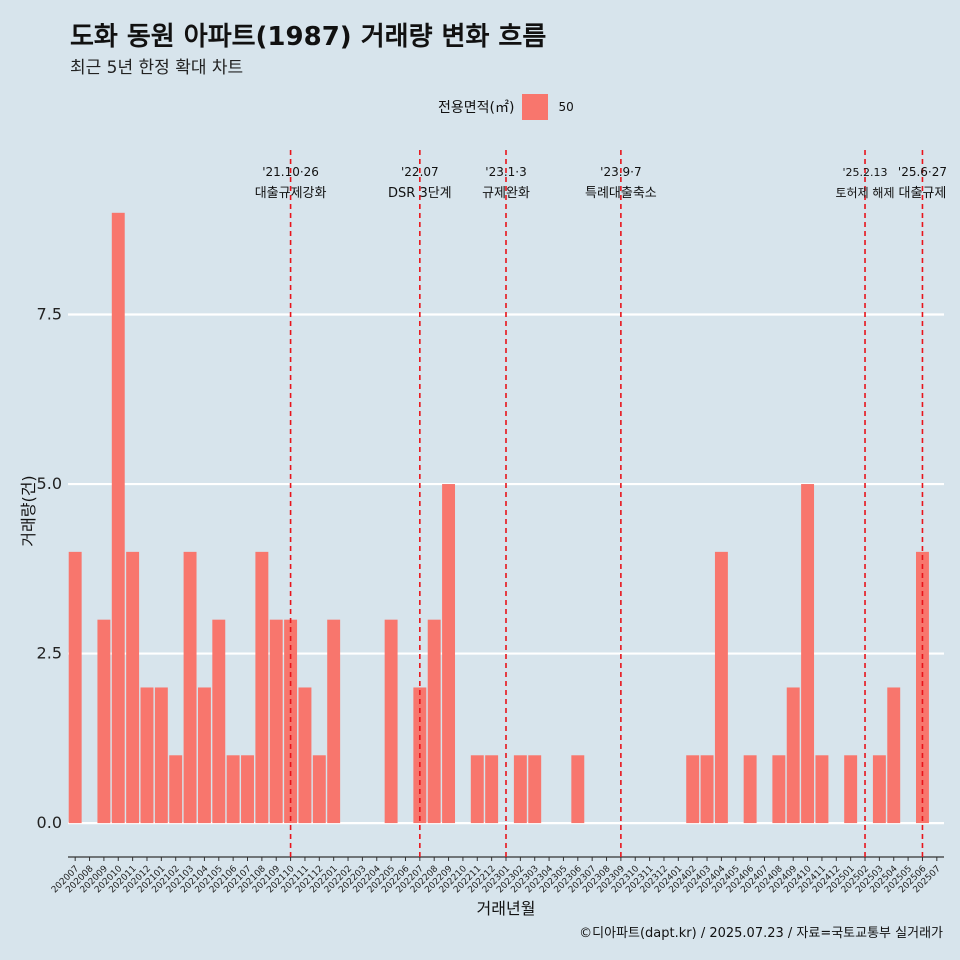 The image size is (960, 960). Describe the element at coordinates (506, 908) in the screenshot. I see `x-axis-title: 거래년월` at that location.